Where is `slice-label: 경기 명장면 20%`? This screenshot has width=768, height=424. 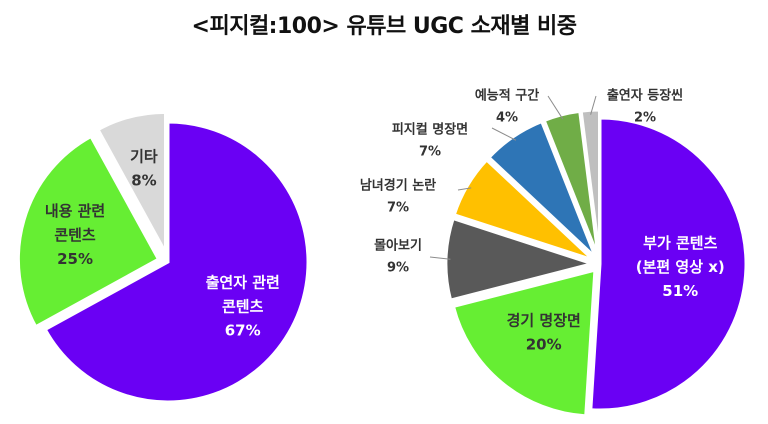 slice-label: 경기 명장면 20% is located at coordinates (544, 332).